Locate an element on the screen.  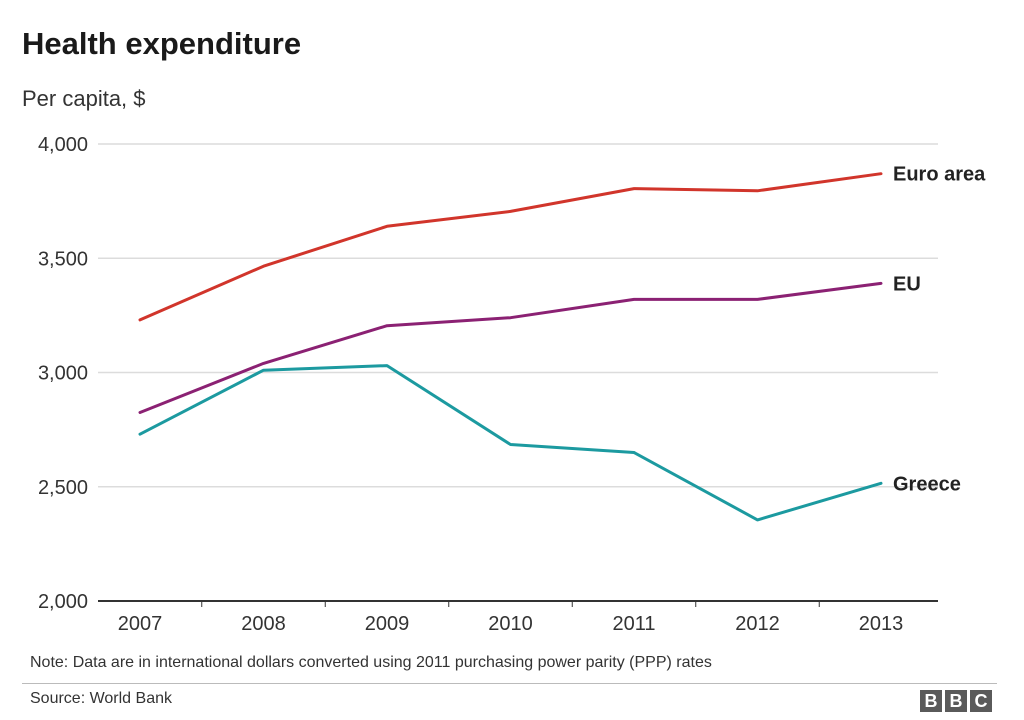
x-tick-label: 2012 is located at coordinates (757, 624).